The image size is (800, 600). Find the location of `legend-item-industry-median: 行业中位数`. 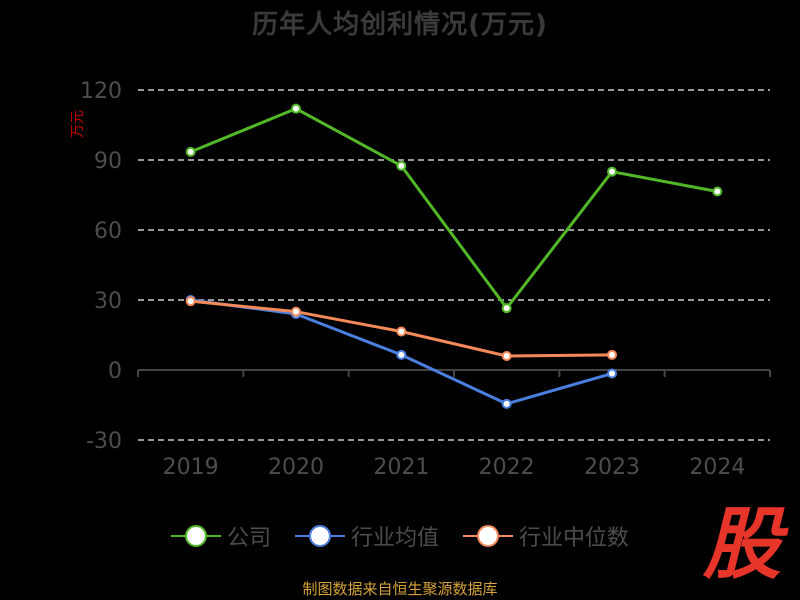

legend-item-industry-median: 行业中位数 is located at coordinates (546, 536).